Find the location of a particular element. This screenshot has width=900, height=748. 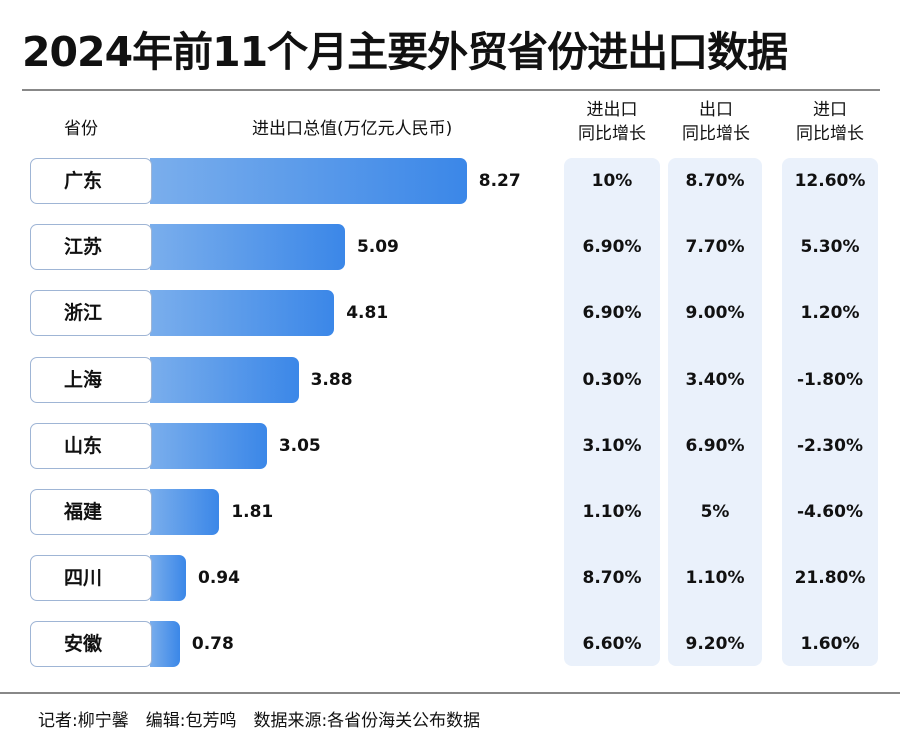

table-row: 江苏 5.09 6.90% 7.70% 5.30% is located at coordinates (450, 247).